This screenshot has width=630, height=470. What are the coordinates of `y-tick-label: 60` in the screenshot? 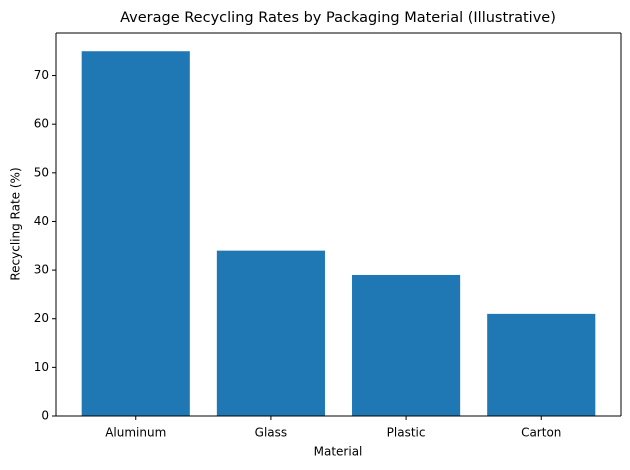 It's located at (41, 124).